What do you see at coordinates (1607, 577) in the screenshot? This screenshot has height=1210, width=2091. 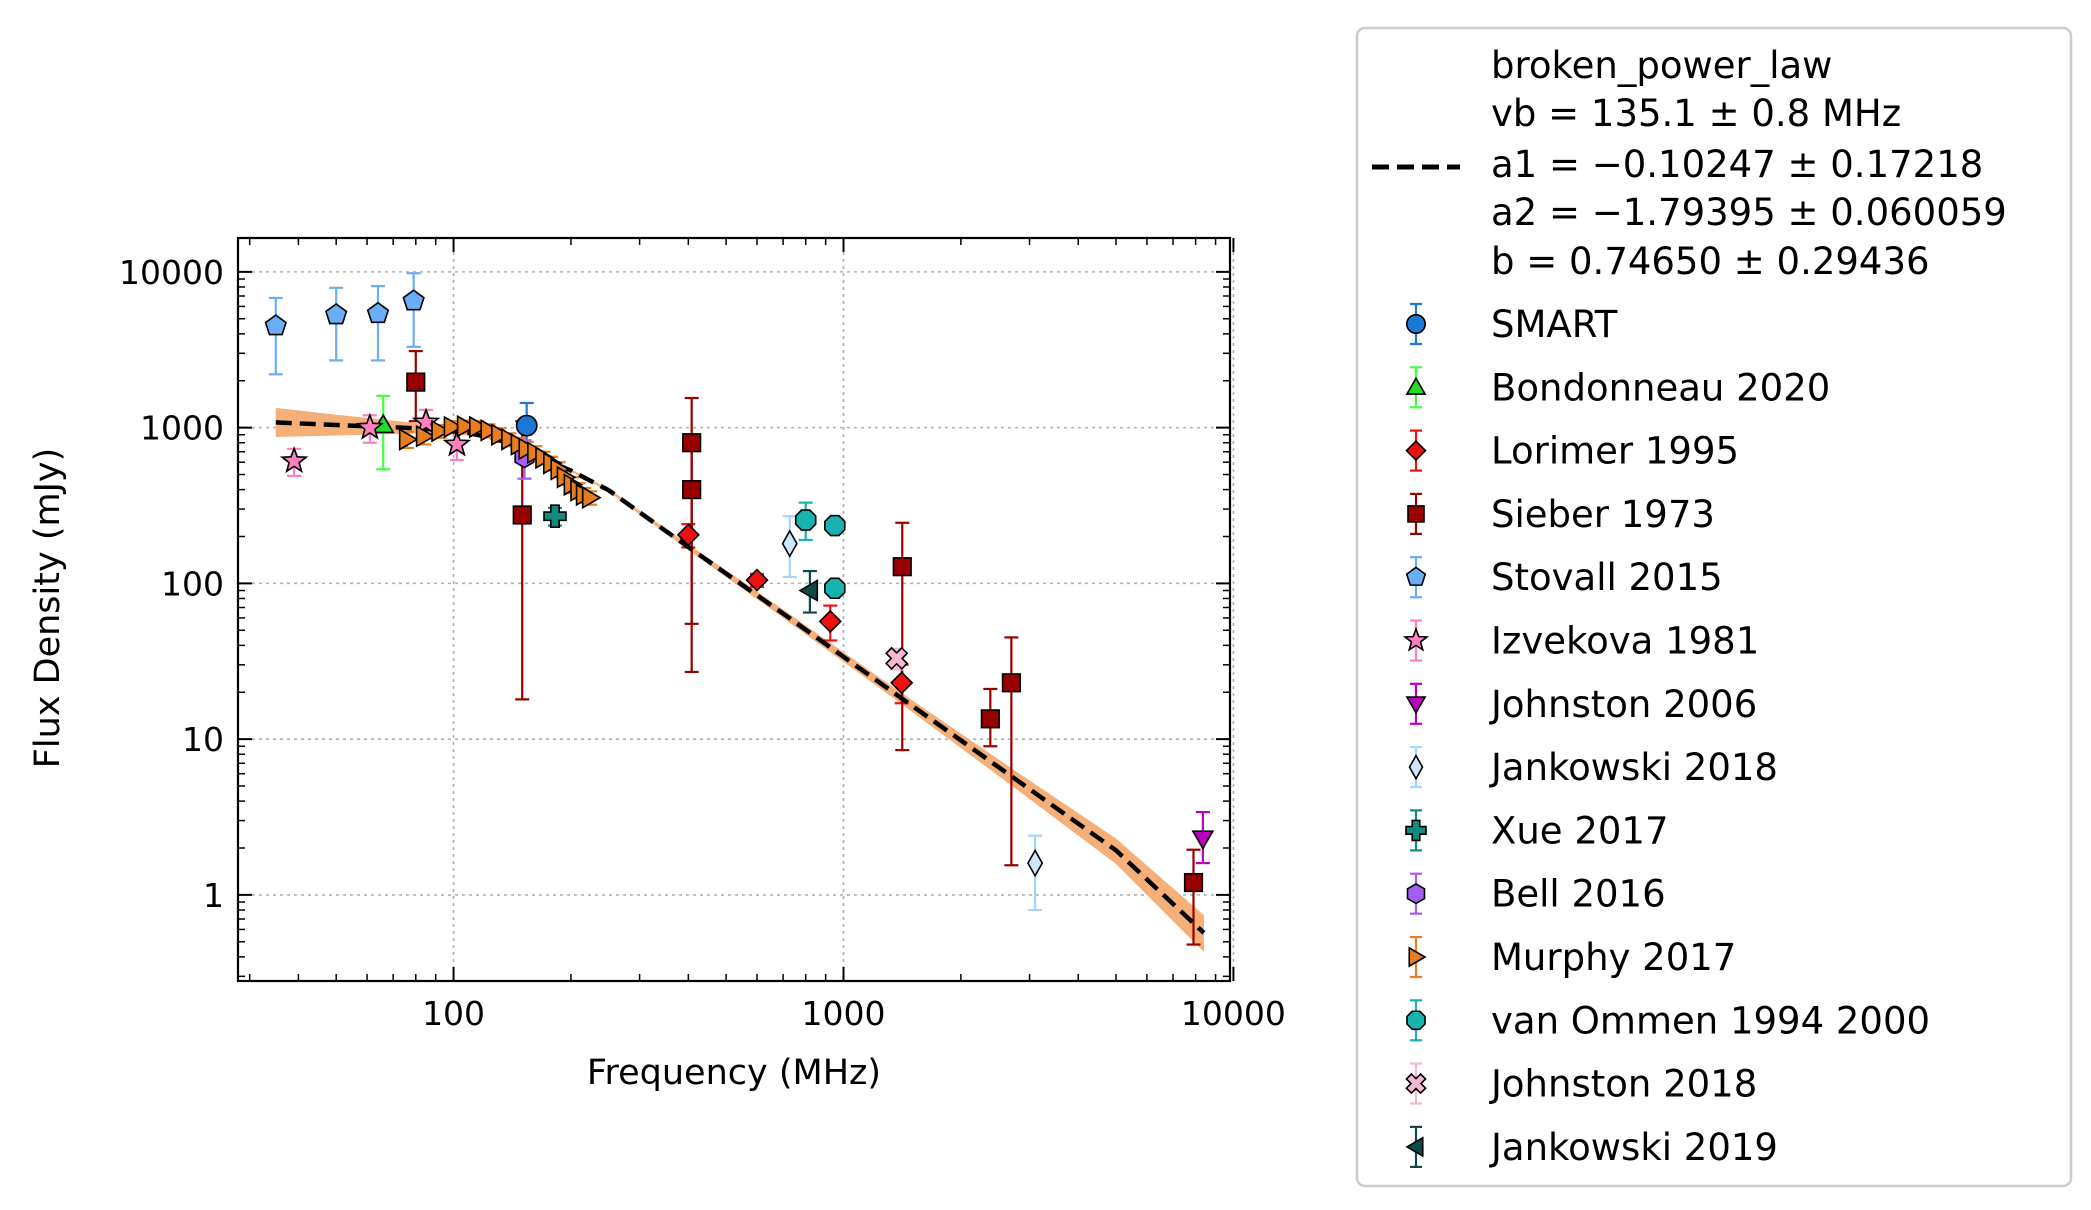 I see `legend-label: Stovall 2015` at bounding box center [1607, 577].